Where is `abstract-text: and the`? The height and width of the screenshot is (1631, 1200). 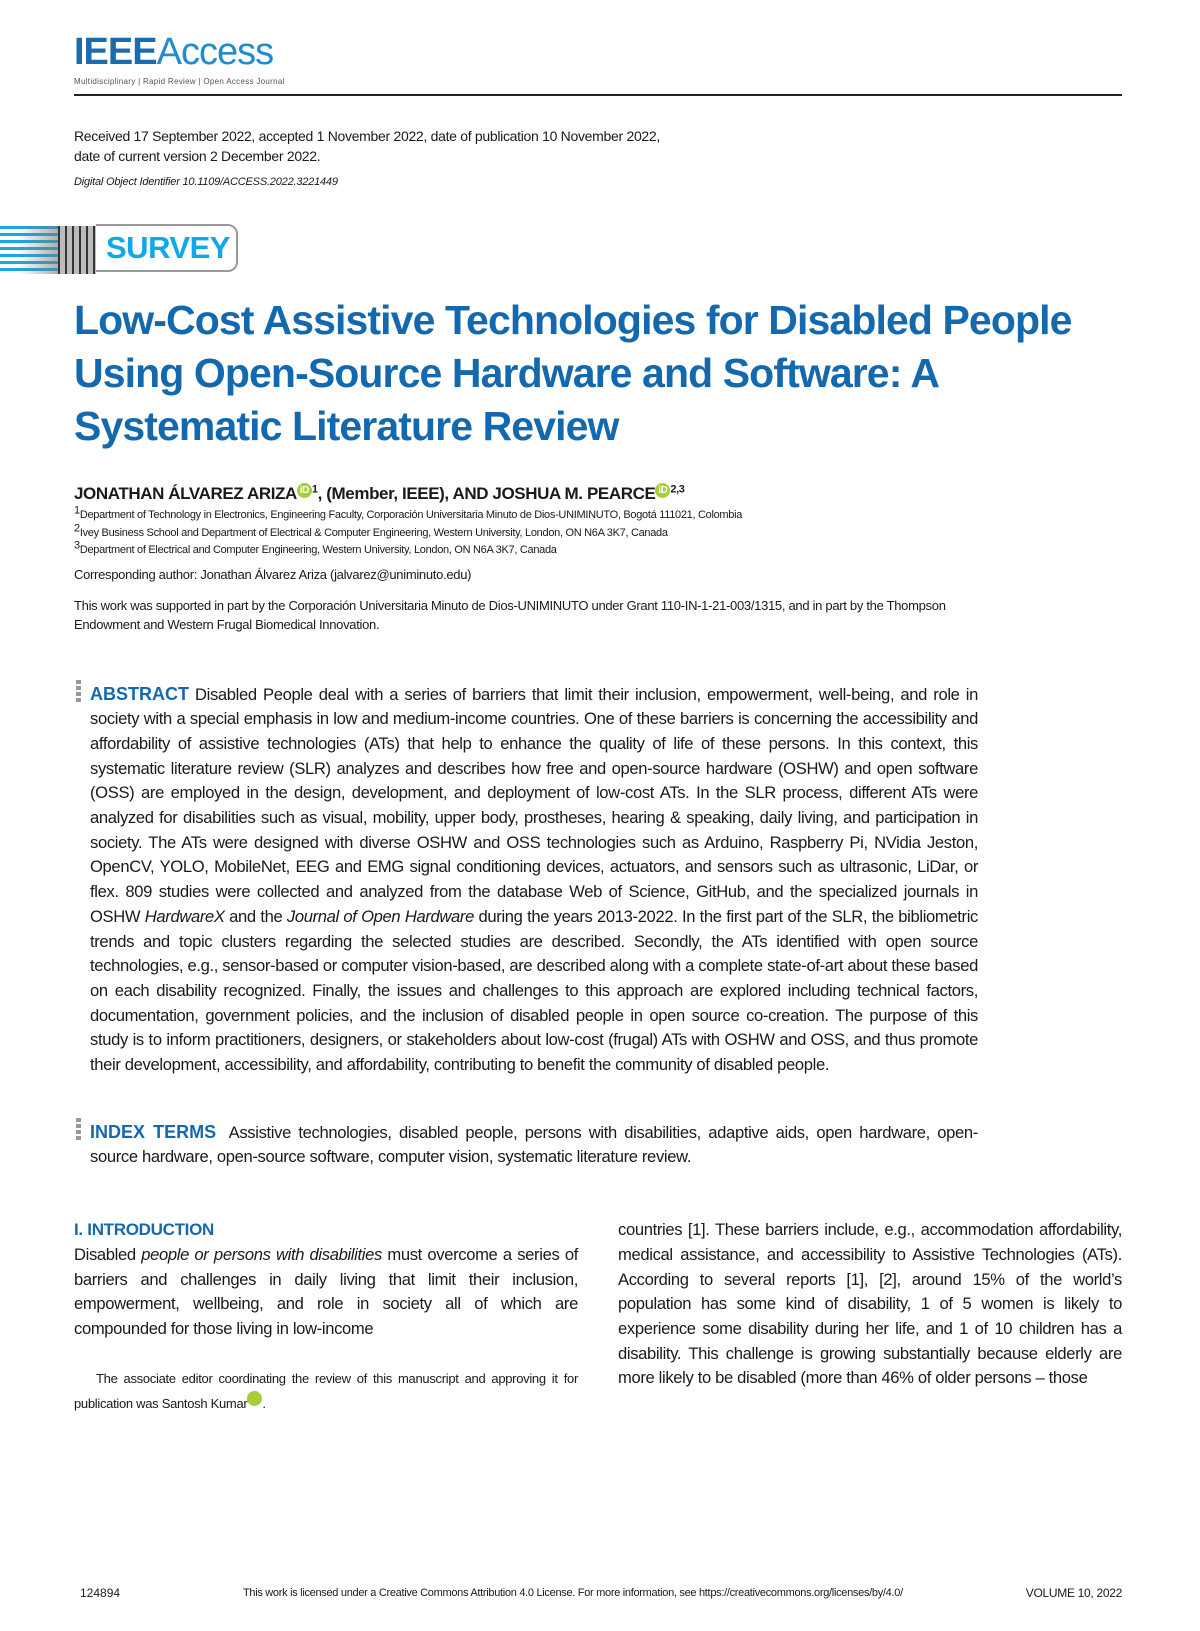
abstract-text: and the is located at coordinates (255, 916).